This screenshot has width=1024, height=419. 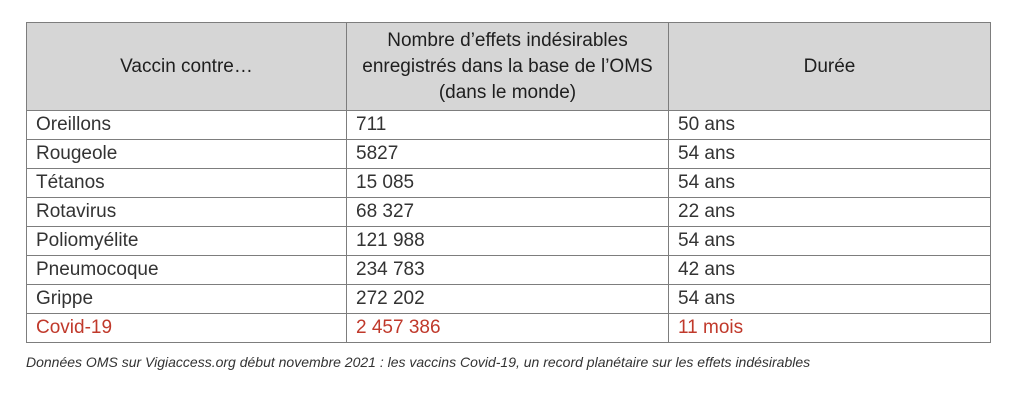 I want to click on cell-vaccine: Oreillons, so click(x=186, y=125).